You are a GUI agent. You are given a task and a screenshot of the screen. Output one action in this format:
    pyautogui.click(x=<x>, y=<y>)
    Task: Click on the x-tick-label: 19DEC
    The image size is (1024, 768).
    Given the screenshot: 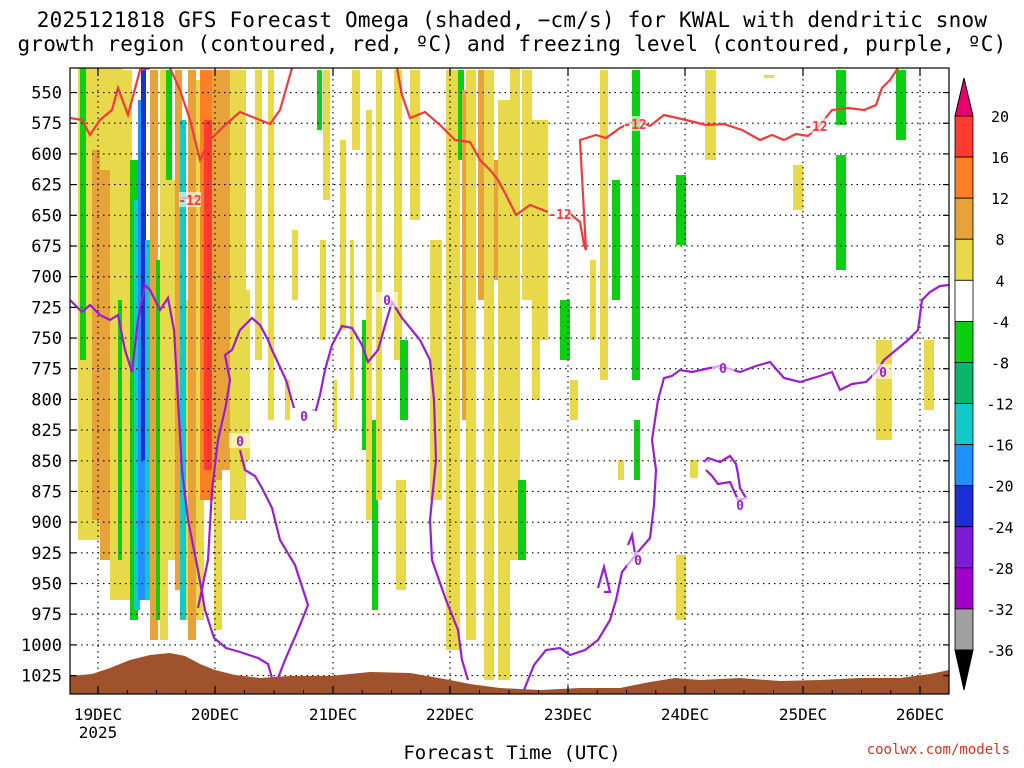 What is the action you would take?
    pyautogui.click(x=98, y=714)
    